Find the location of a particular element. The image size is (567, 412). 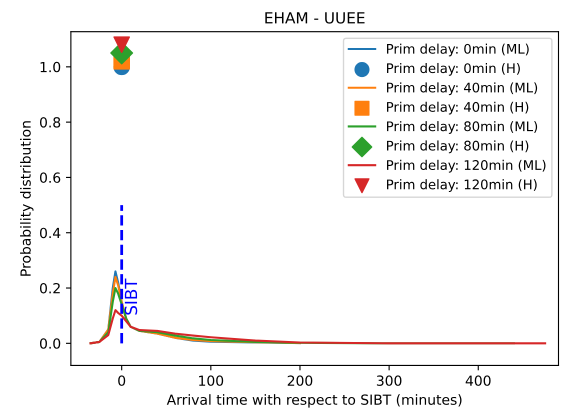

y-tick-label: 0.8 is located at coordinates (50, 122).